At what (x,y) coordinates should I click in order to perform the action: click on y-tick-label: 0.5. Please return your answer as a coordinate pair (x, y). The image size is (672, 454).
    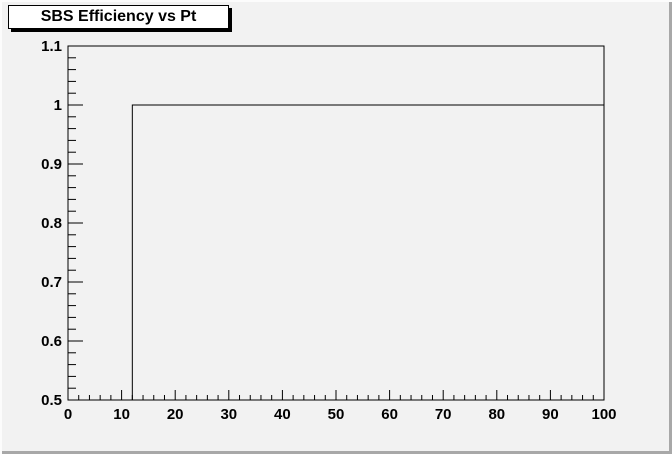
    Looking at the image, I should click on (51, 400).